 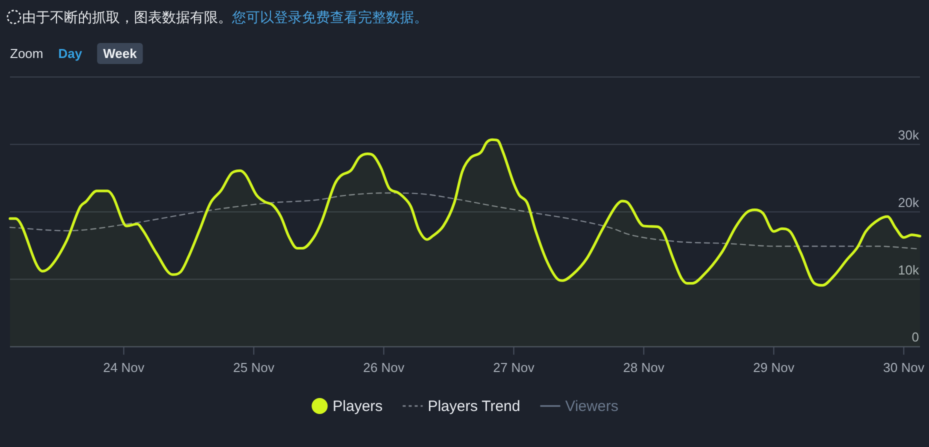 I want to click on x-tick-label: 29 Nov, so click(x=774, y=367).